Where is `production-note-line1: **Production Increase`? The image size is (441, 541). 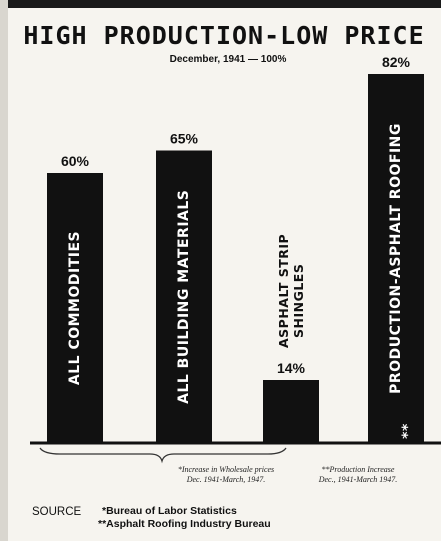
production-note-line1: **Production Increase is located at coordinates (358, 469).